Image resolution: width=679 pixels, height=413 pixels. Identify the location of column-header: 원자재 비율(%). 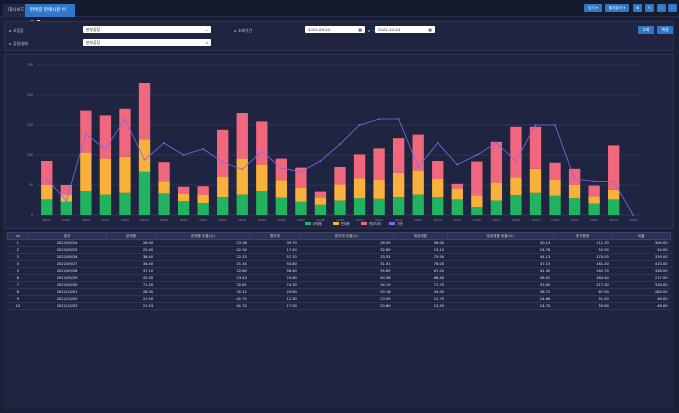
(347, 236).